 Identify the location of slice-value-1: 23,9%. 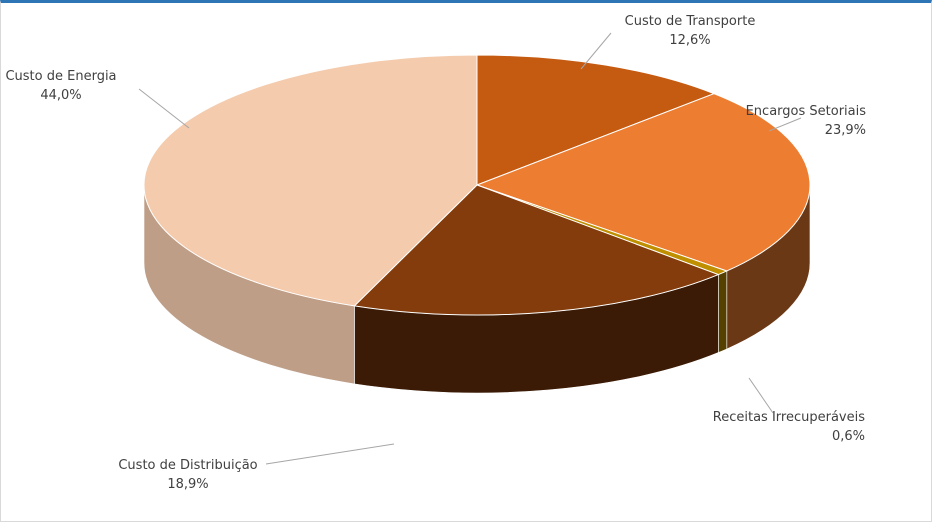
(845, 130).